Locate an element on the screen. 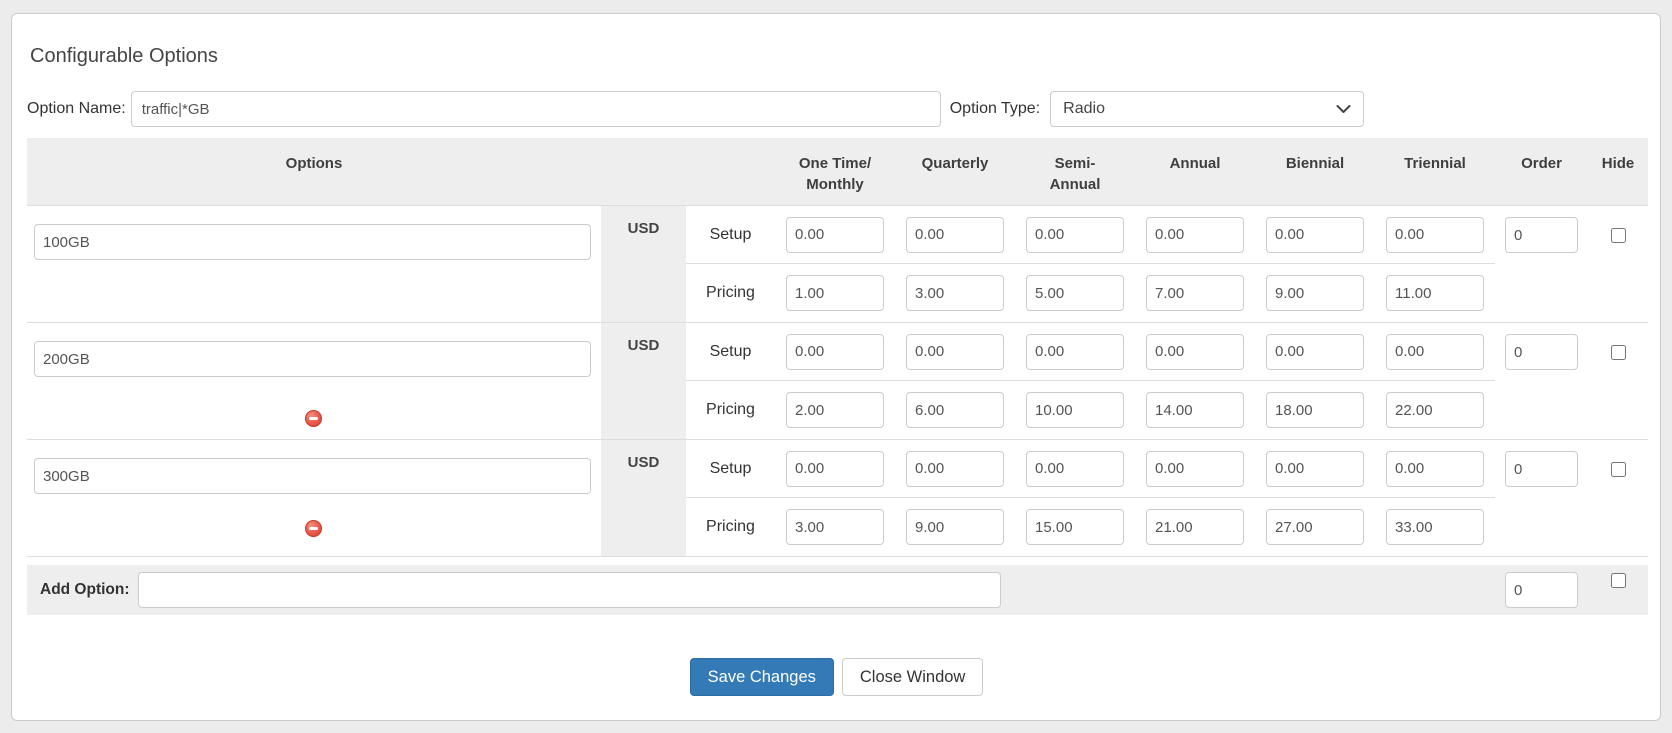  close-window-button: Close Window is located at coordinates (912, 677).